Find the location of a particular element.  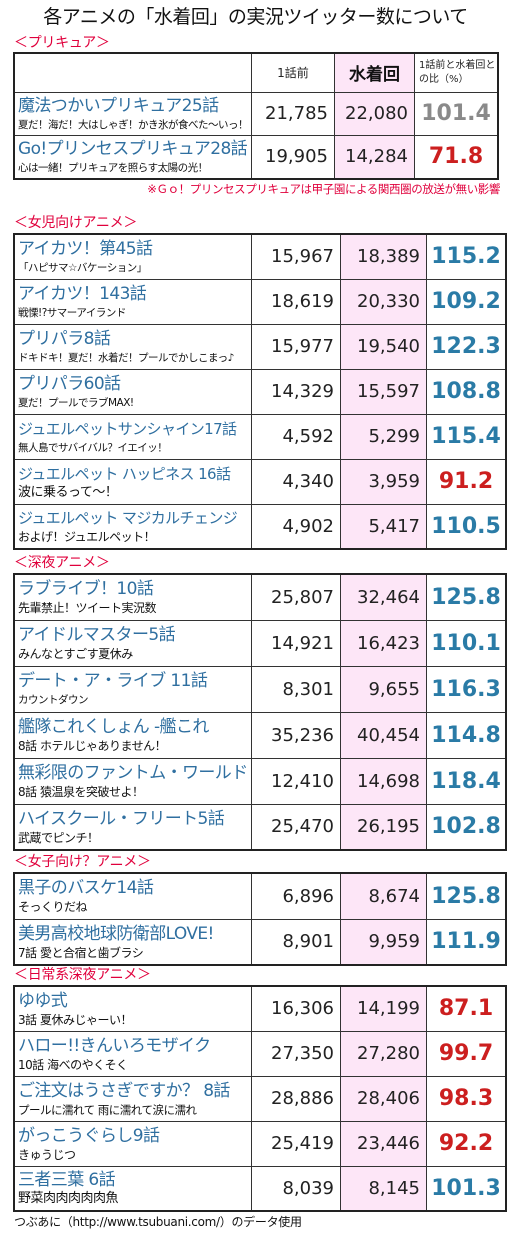

anime-name-cell: 美男高校地球防衛部LOVE! 7話 愛と合宿と歯ブラシ is located at coordinates (132, 942).